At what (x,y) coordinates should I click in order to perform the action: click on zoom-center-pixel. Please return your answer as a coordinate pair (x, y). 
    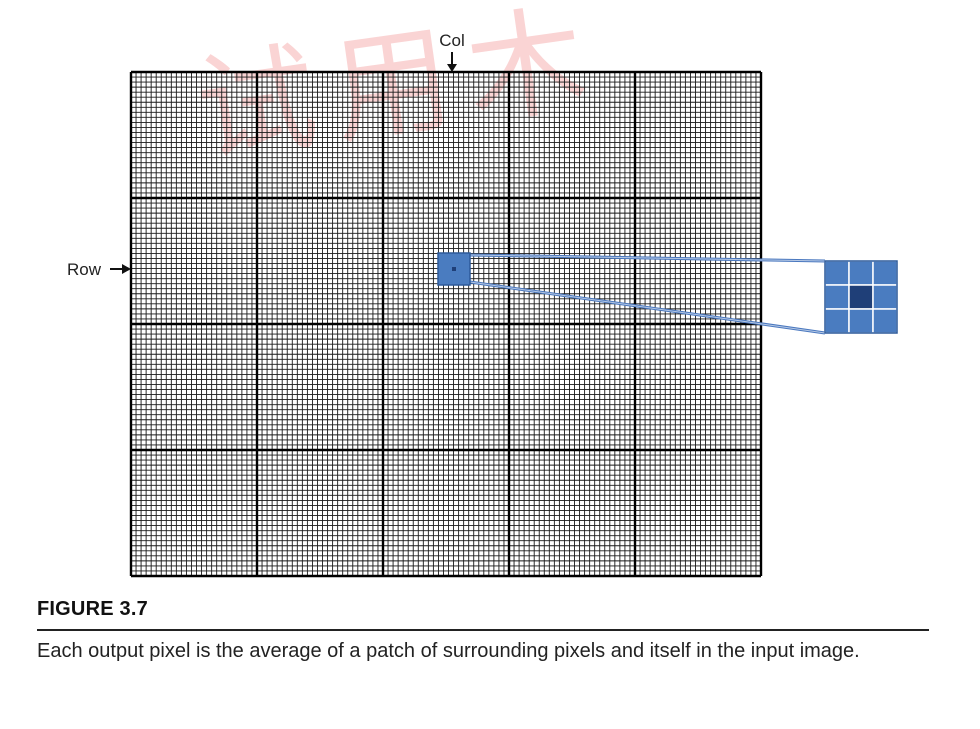
    Looking at the image, I should click on (861, 297).